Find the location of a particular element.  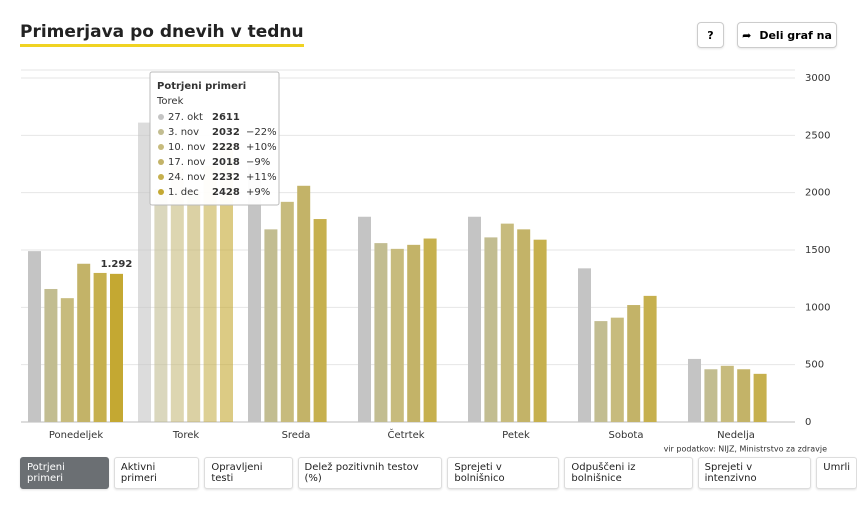

x-tick-label: Torek is located at coordinates (186, 435).